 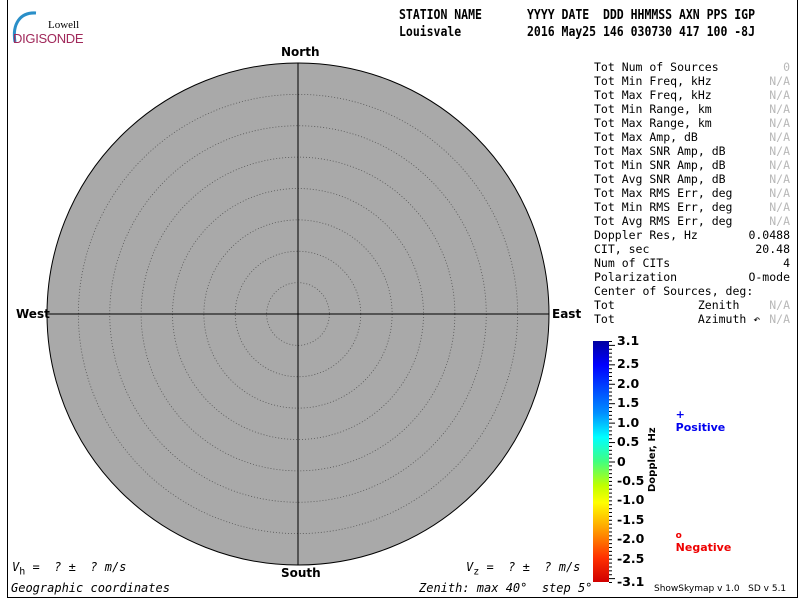 What do you see at coordinates (631, 539) in the screenshot?
I see `colorbar-tick-label: -2.0` at bounding box center [631, 539].